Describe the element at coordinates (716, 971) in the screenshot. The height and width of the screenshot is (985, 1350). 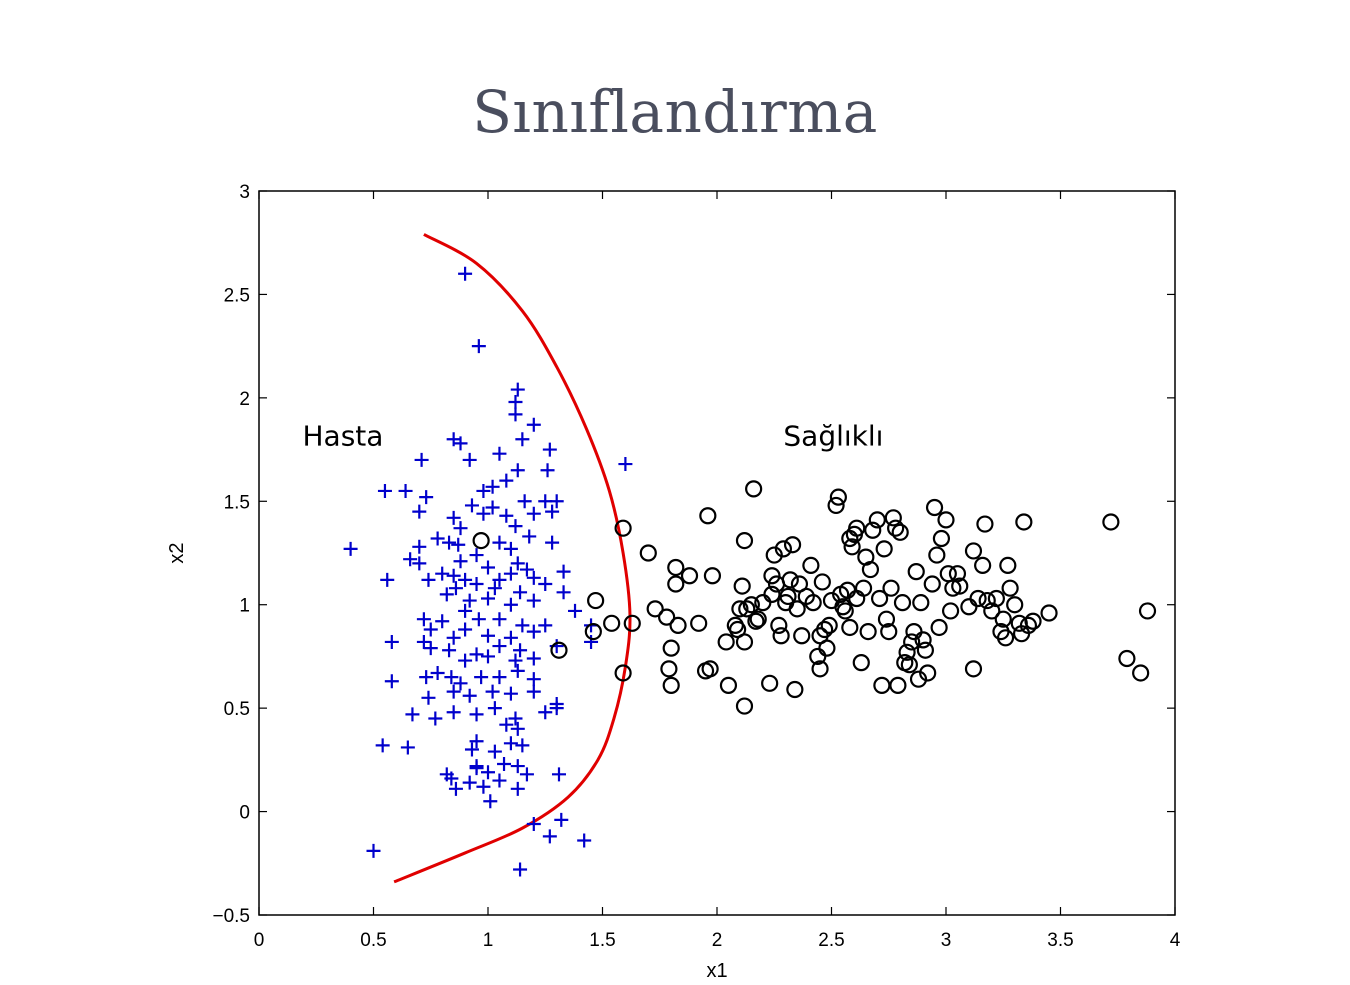
I see `x-axis-label: x1` at that location.